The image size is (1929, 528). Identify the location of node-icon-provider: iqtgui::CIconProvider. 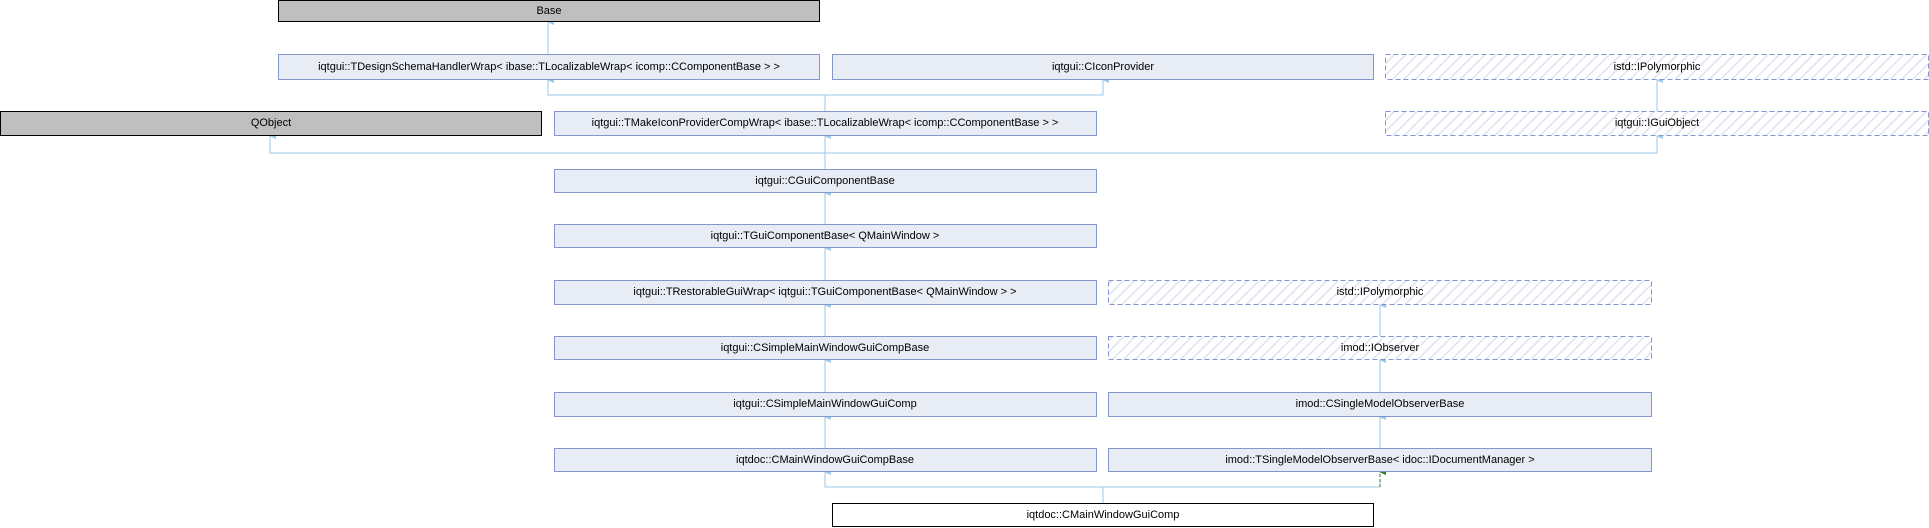
(1103, 67).